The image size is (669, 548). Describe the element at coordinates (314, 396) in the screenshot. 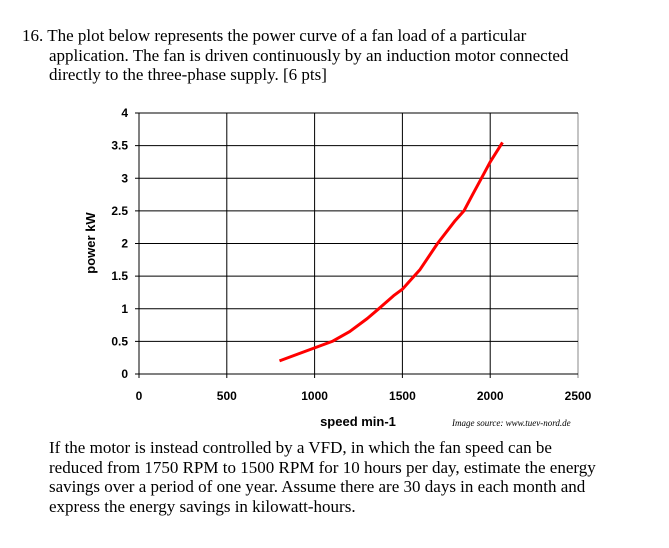

I see `x-tick-label: 1000` at that location.